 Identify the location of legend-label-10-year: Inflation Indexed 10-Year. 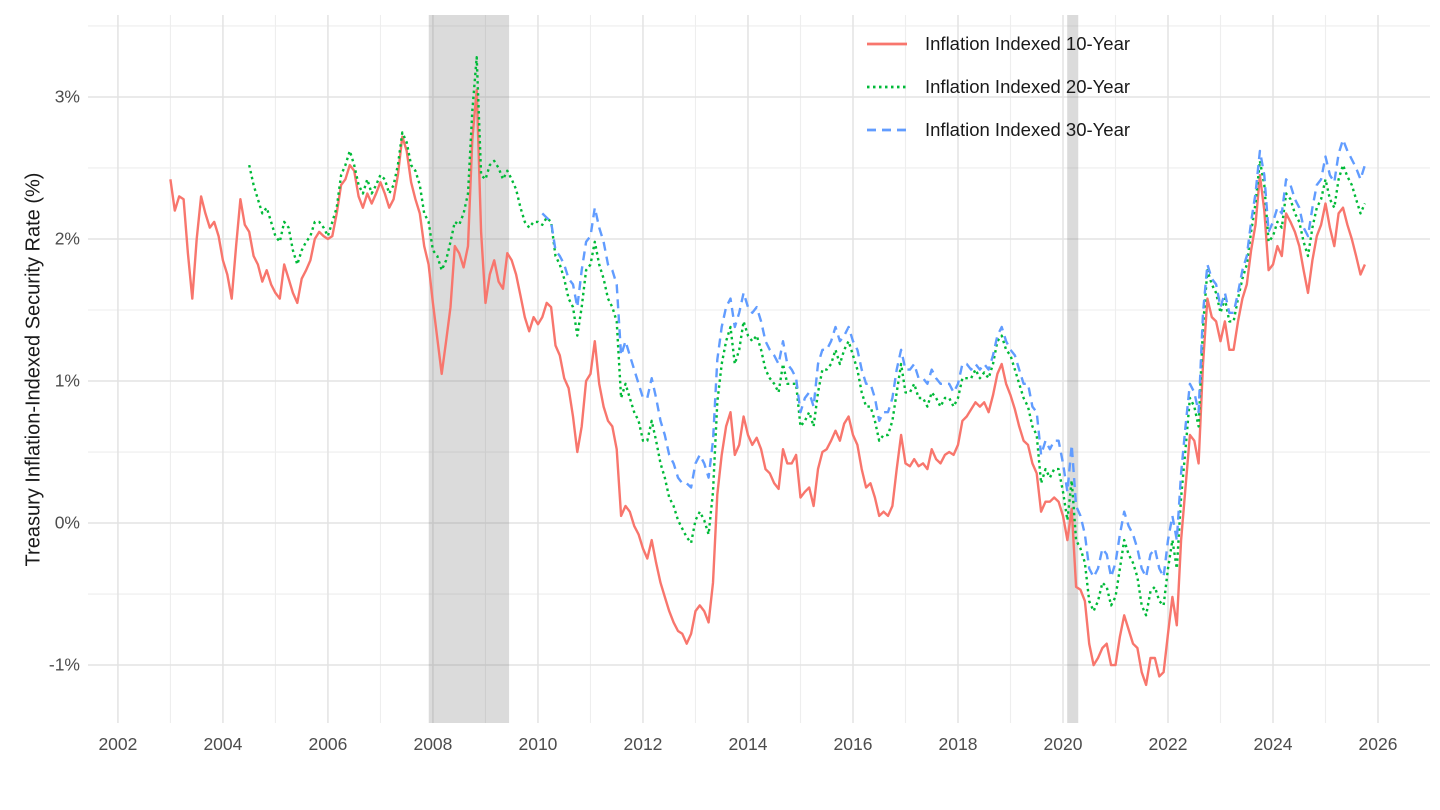
(1028, 43).